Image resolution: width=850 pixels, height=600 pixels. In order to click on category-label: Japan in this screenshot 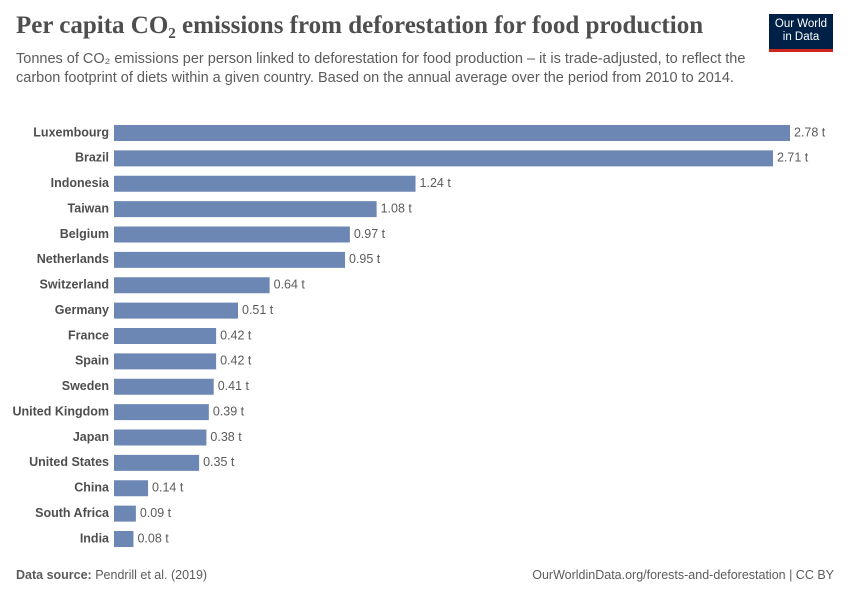, I will do `click(91, 437)`.